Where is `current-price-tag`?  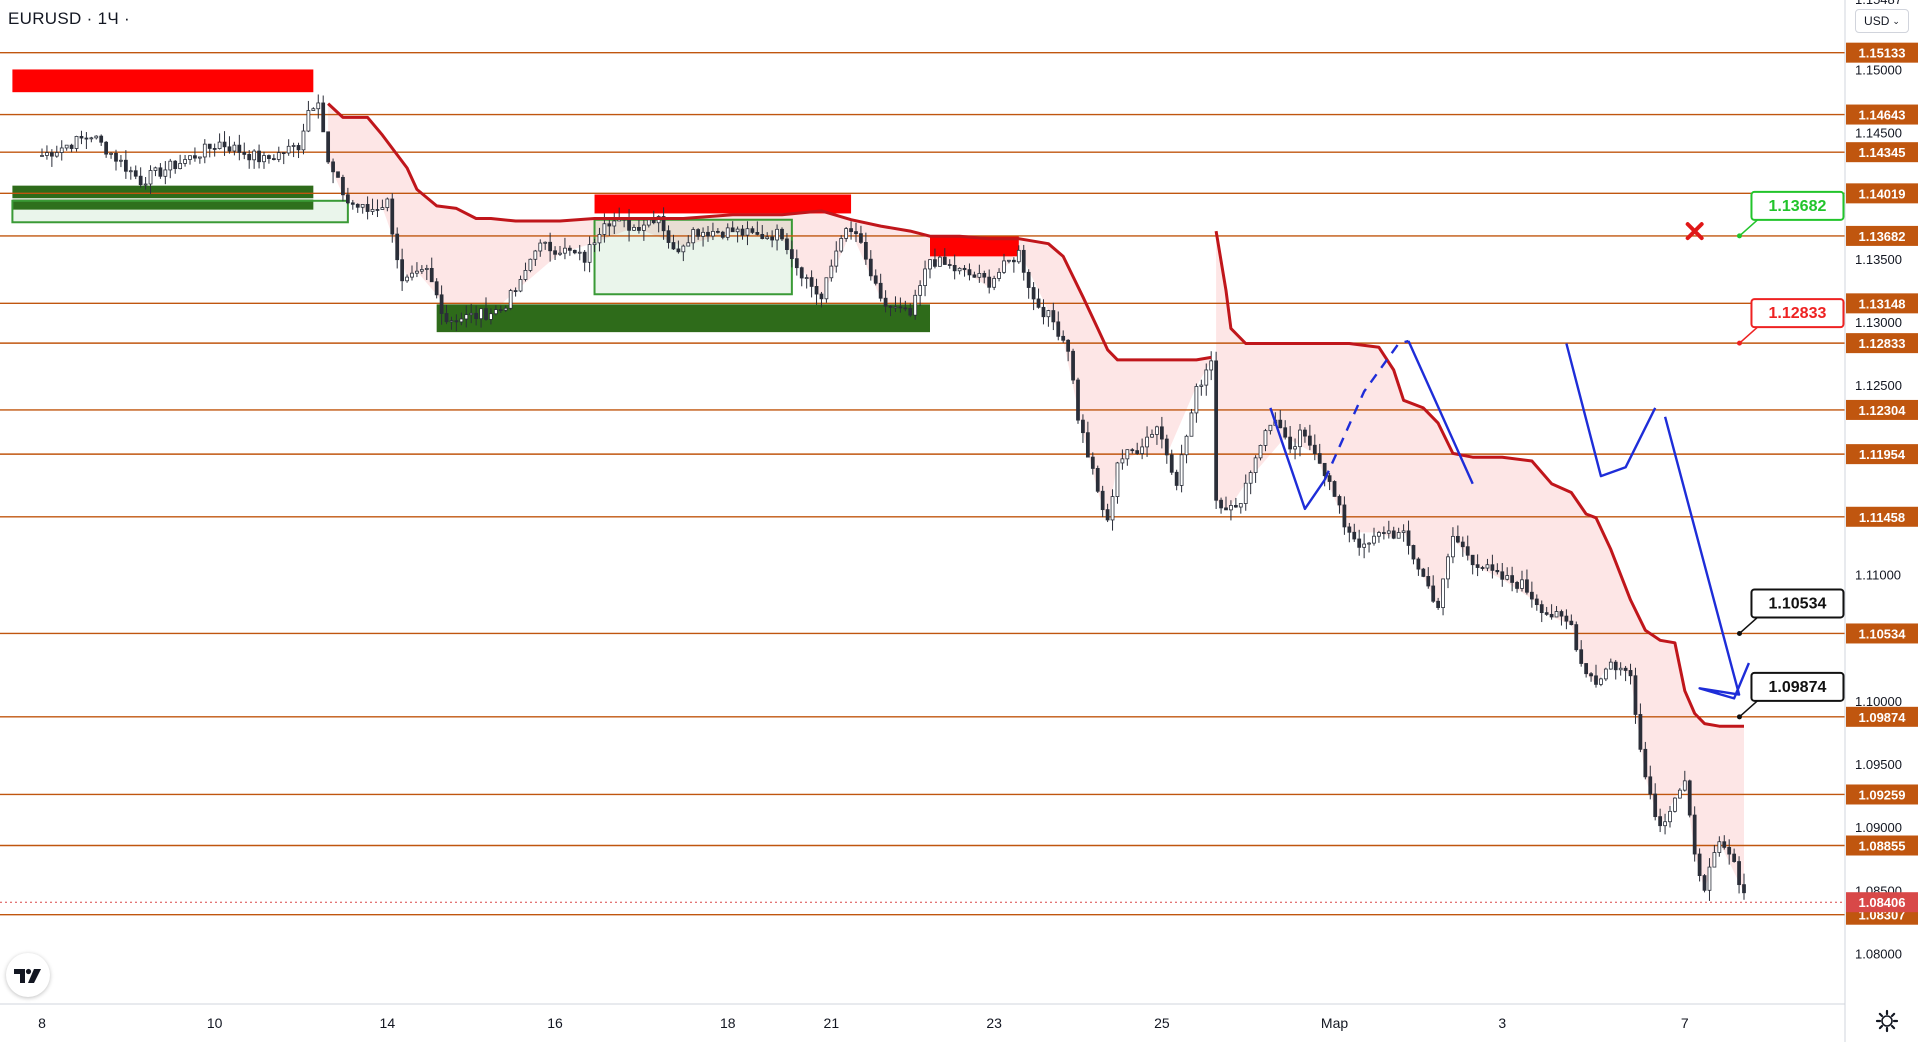
current-price-tag is located at coordinates (1882, 902).